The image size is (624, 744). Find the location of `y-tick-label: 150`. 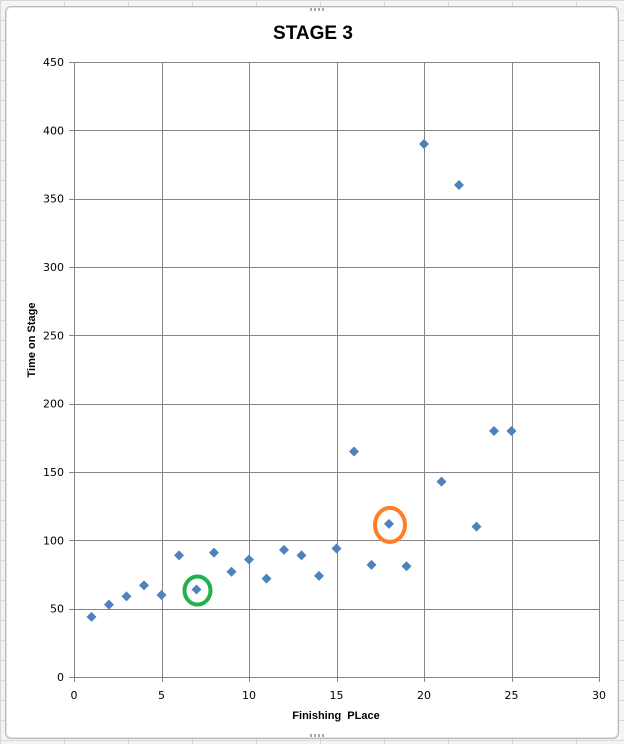

y-tick-label: 150 is located at coordinates (53, 472).